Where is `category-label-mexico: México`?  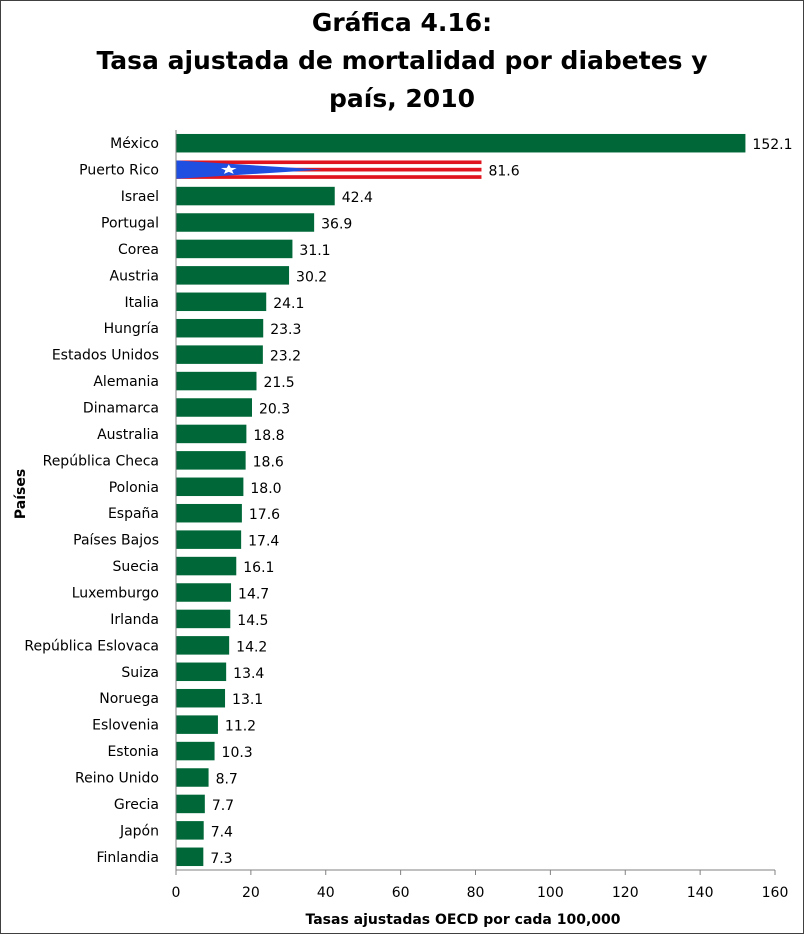
category-label-mexico: México is located at coordinates (134, 144).